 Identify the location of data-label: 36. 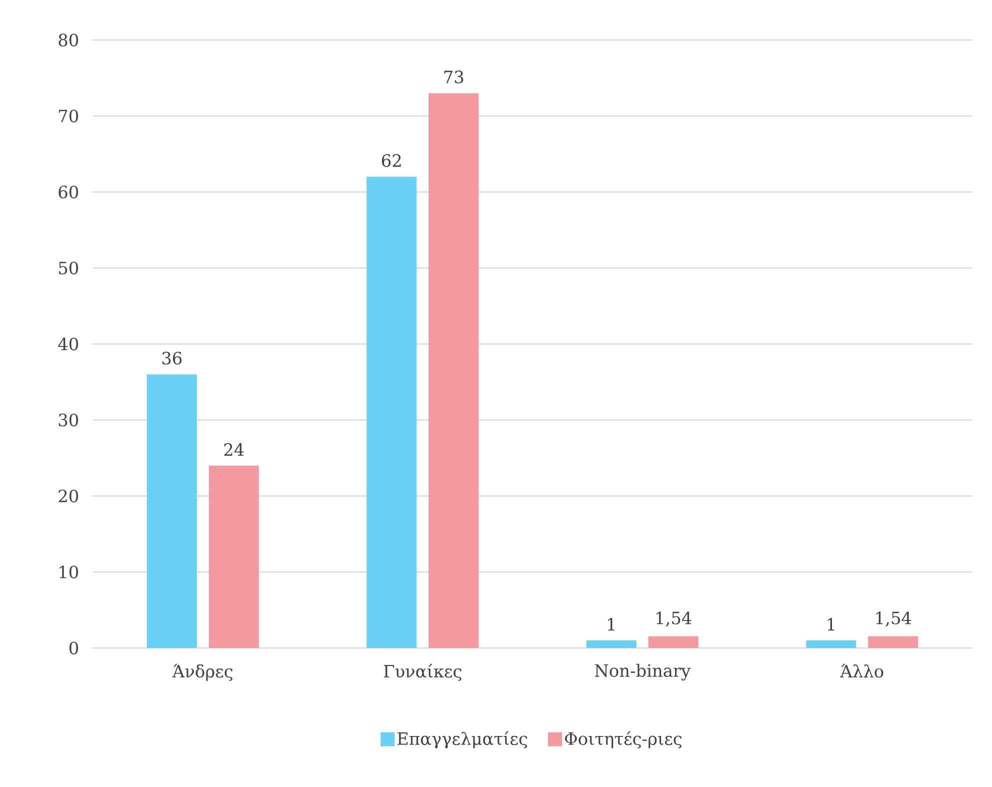
(172, 358).